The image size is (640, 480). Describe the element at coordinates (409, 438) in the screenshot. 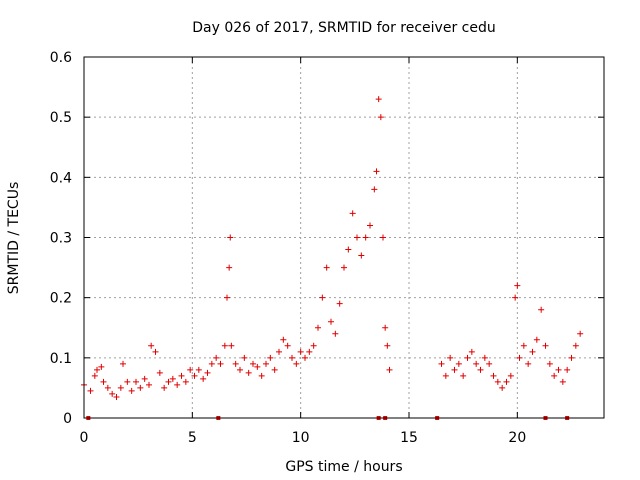

I see `x-tick-label: 15` at that location.